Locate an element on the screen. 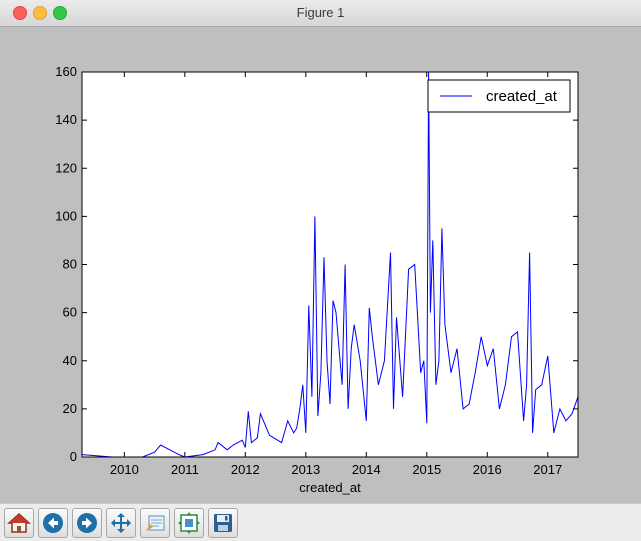 Image resolution: width=641 pixels, height=541 pixels. minimize-window-button is located at coordinates (40, 13).